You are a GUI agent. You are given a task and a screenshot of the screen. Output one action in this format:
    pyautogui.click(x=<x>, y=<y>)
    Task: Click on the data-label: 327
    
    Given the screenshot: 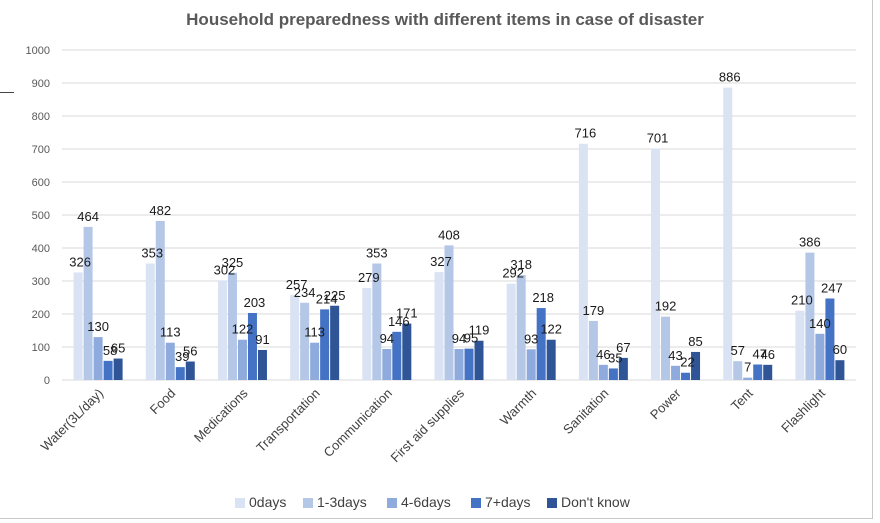 What is the action you would take?
    pyautogui.click(x=441, y=261)
    